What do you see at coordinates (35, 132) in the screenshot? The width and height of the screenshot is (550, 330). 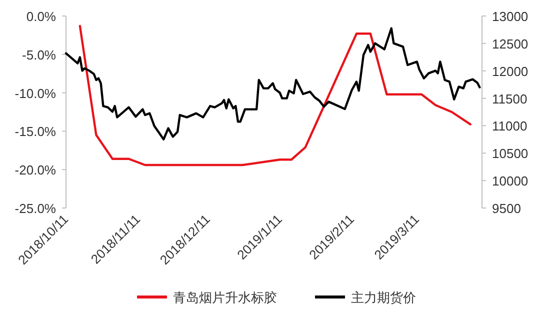 I see `y-tick-label: -15.0%` at bounding box center [35, 132].